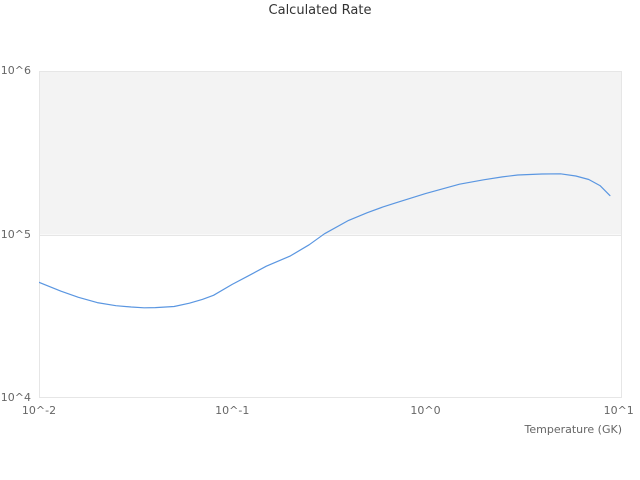 The width and height of the screenshot is (640, 480). What do you see at coordinates (15, 70) in the screenshot?
I see `y-tick-label: 10^6` at bounding box center [15, 70].